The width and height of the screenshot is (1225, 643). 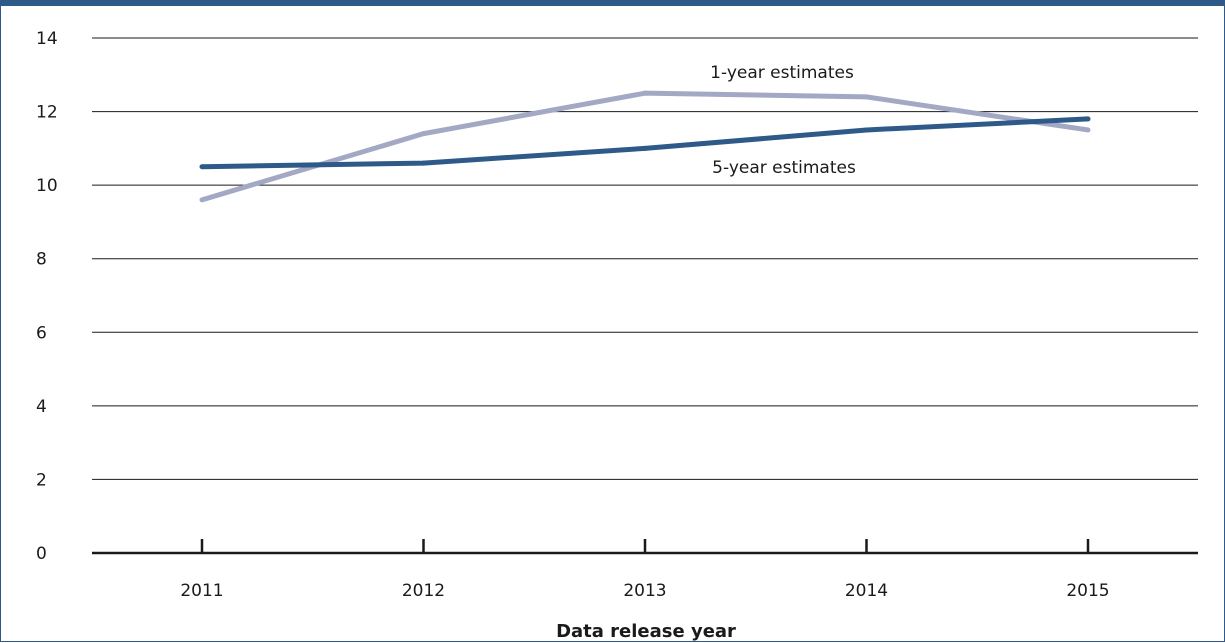 I want to click on x-axis-title: Data release year, so click(x=646, y=631).